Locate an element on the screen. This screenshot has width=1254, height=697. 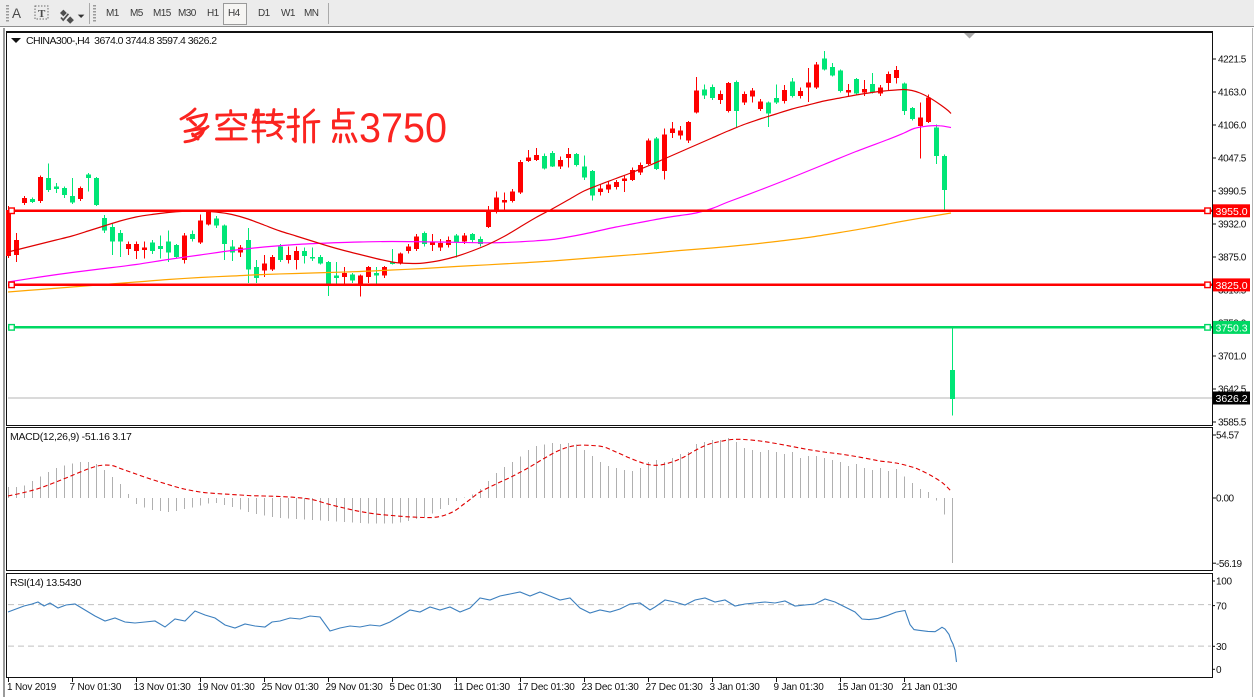
svg-text: 3825.0 is located at coordinates (1232, 286).